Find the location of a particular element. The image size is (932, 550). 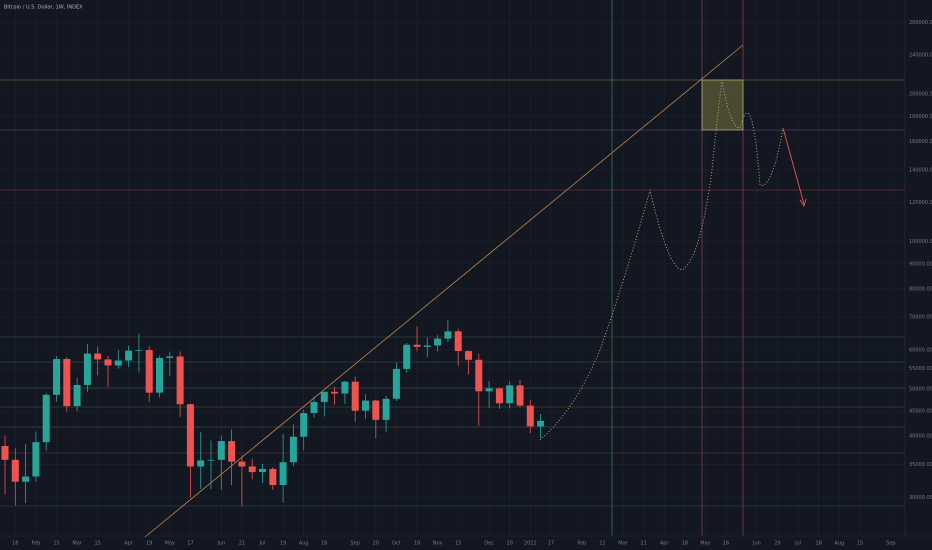

y-tick-label: 30000.00 is located at coordinates (920, 498).